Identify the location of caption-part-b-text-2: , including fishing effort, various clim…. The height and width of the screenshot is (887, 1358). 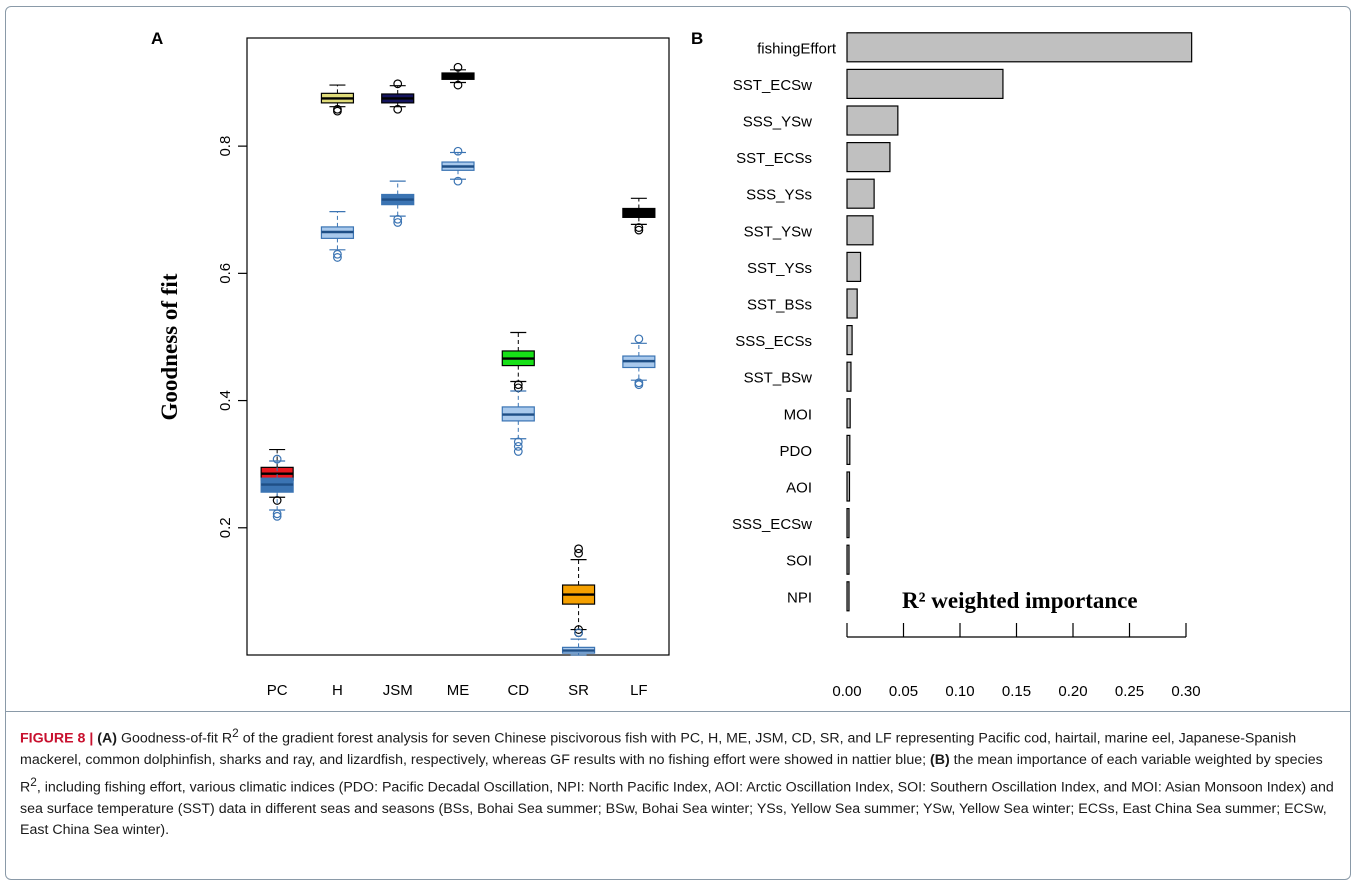
(677, 809).